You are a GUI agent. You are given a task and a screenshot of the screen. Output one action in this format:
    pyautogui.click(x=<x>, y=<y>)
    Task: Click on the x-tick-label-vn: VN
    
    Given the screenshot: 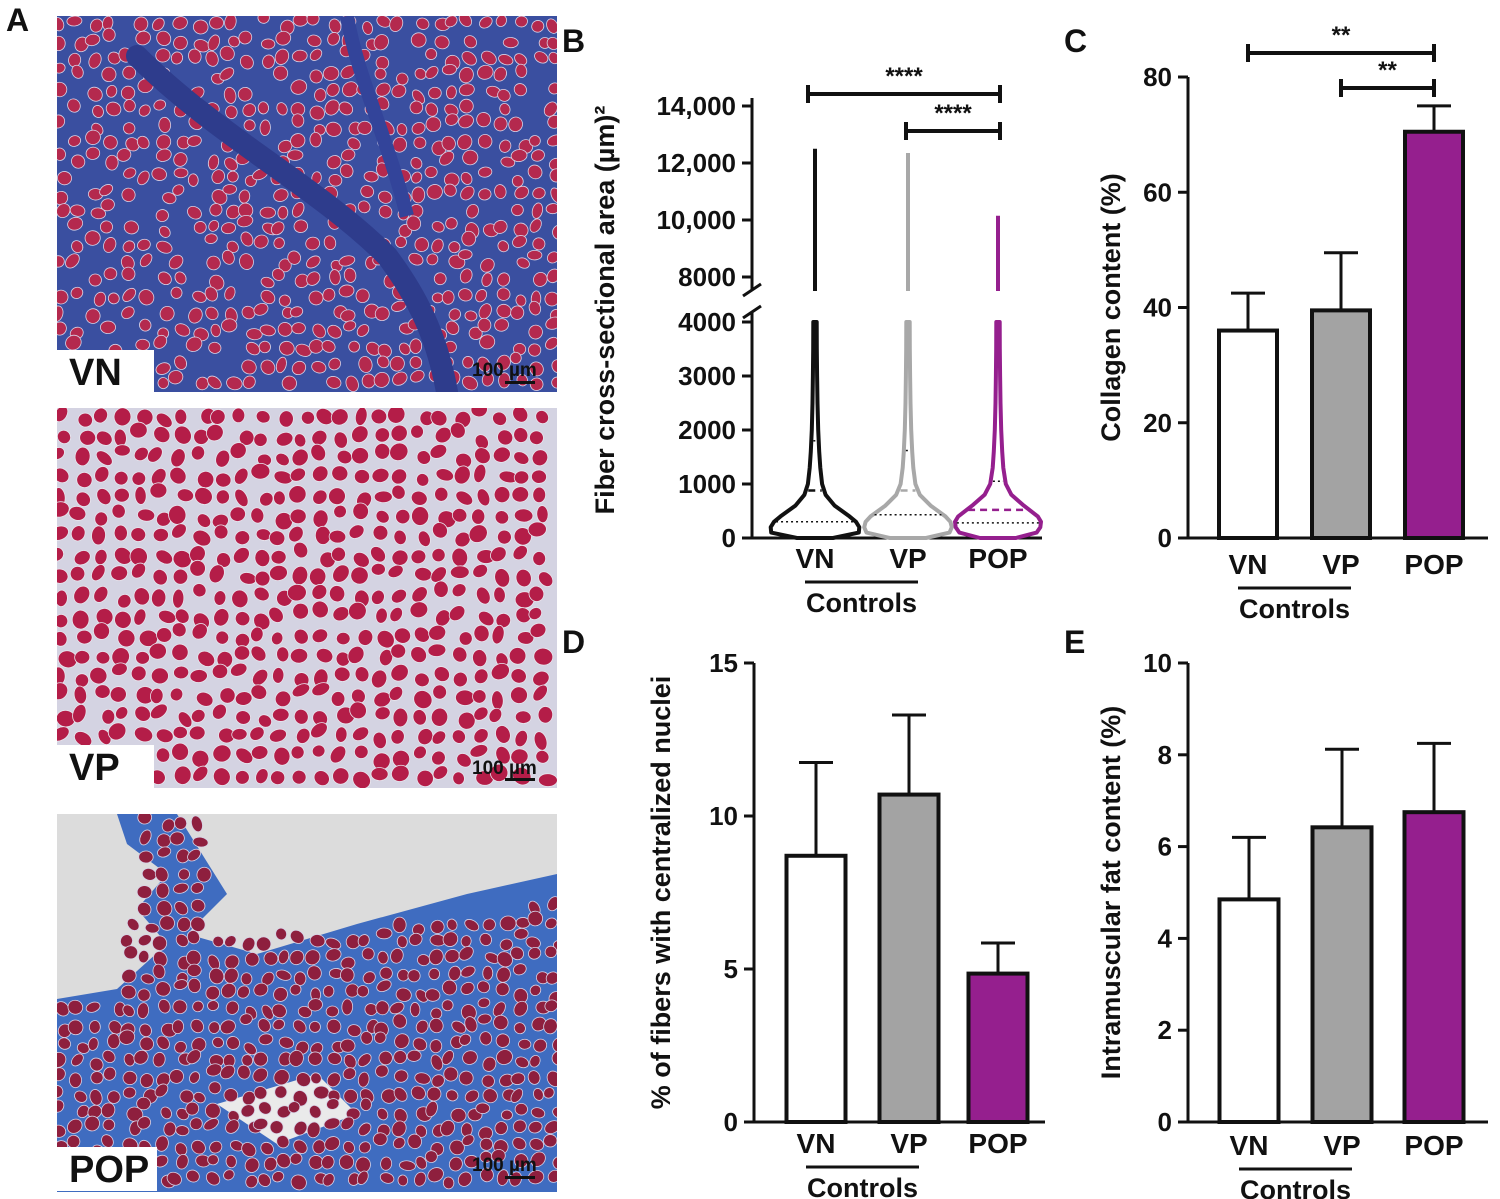 What is the action you would take?
    pyautogui.click(x=1248, y=564)
    